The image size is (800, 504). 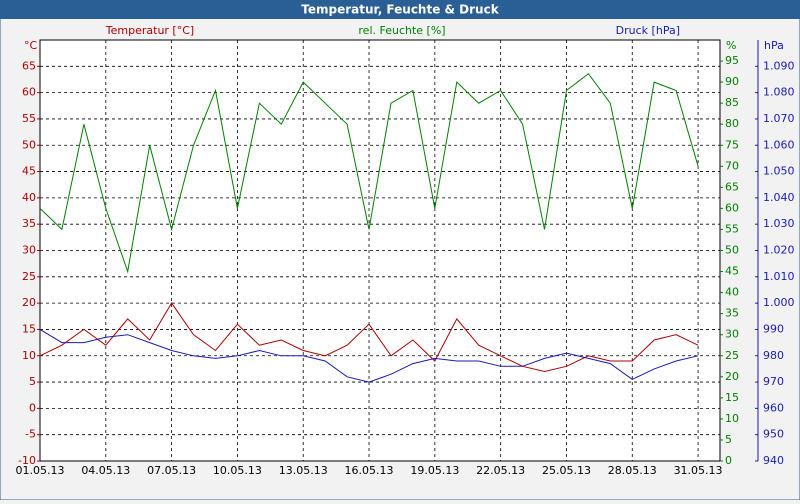 What do you see at coordinates (773, 355) in the screenshot?
I see `y3-tick-label: 980` at bounding box center [773, 355].